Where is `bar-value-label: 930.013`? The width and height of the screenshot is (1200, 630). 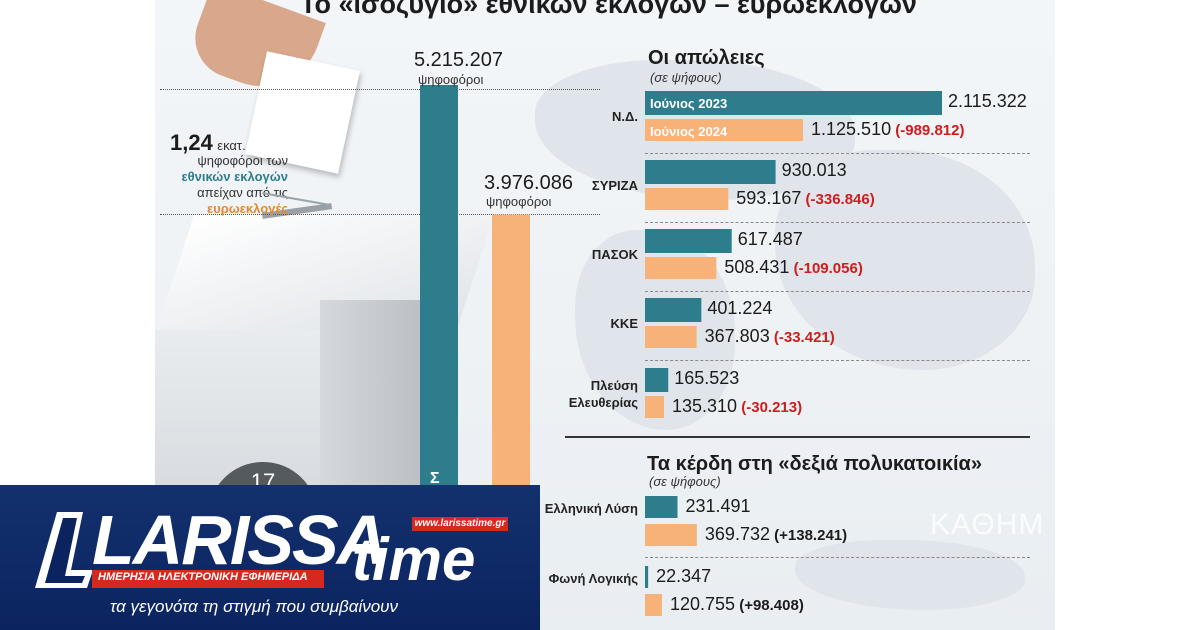 bar-value-label: 930.013 is located at coordinates (814, 170).